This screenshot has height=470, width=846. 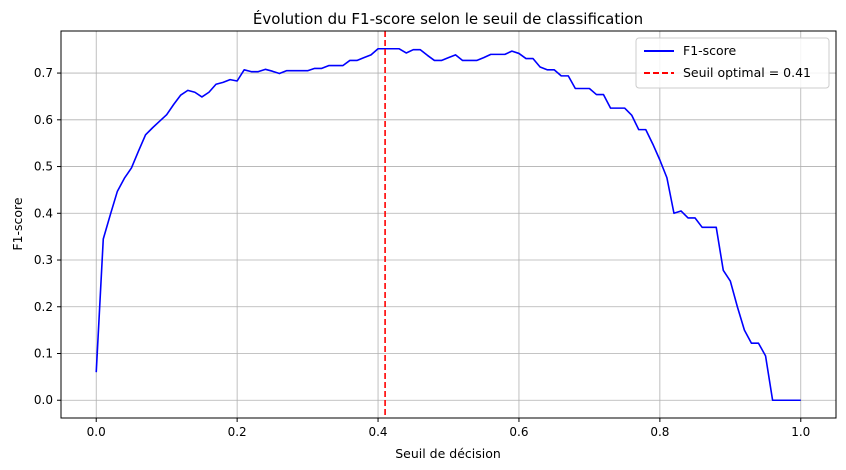 I want to click on legend-label-f1-score: F1-score, so click(x=710, y=50).